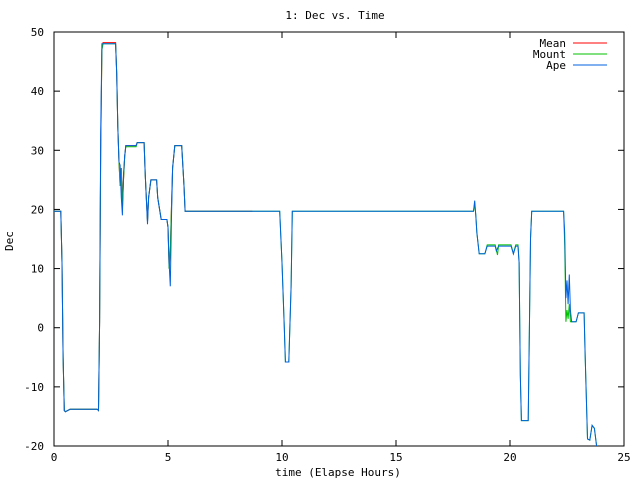 The height and width of the screenshot is (480, 640). I want to click on y-tick-label: 30, so click(37, 150).